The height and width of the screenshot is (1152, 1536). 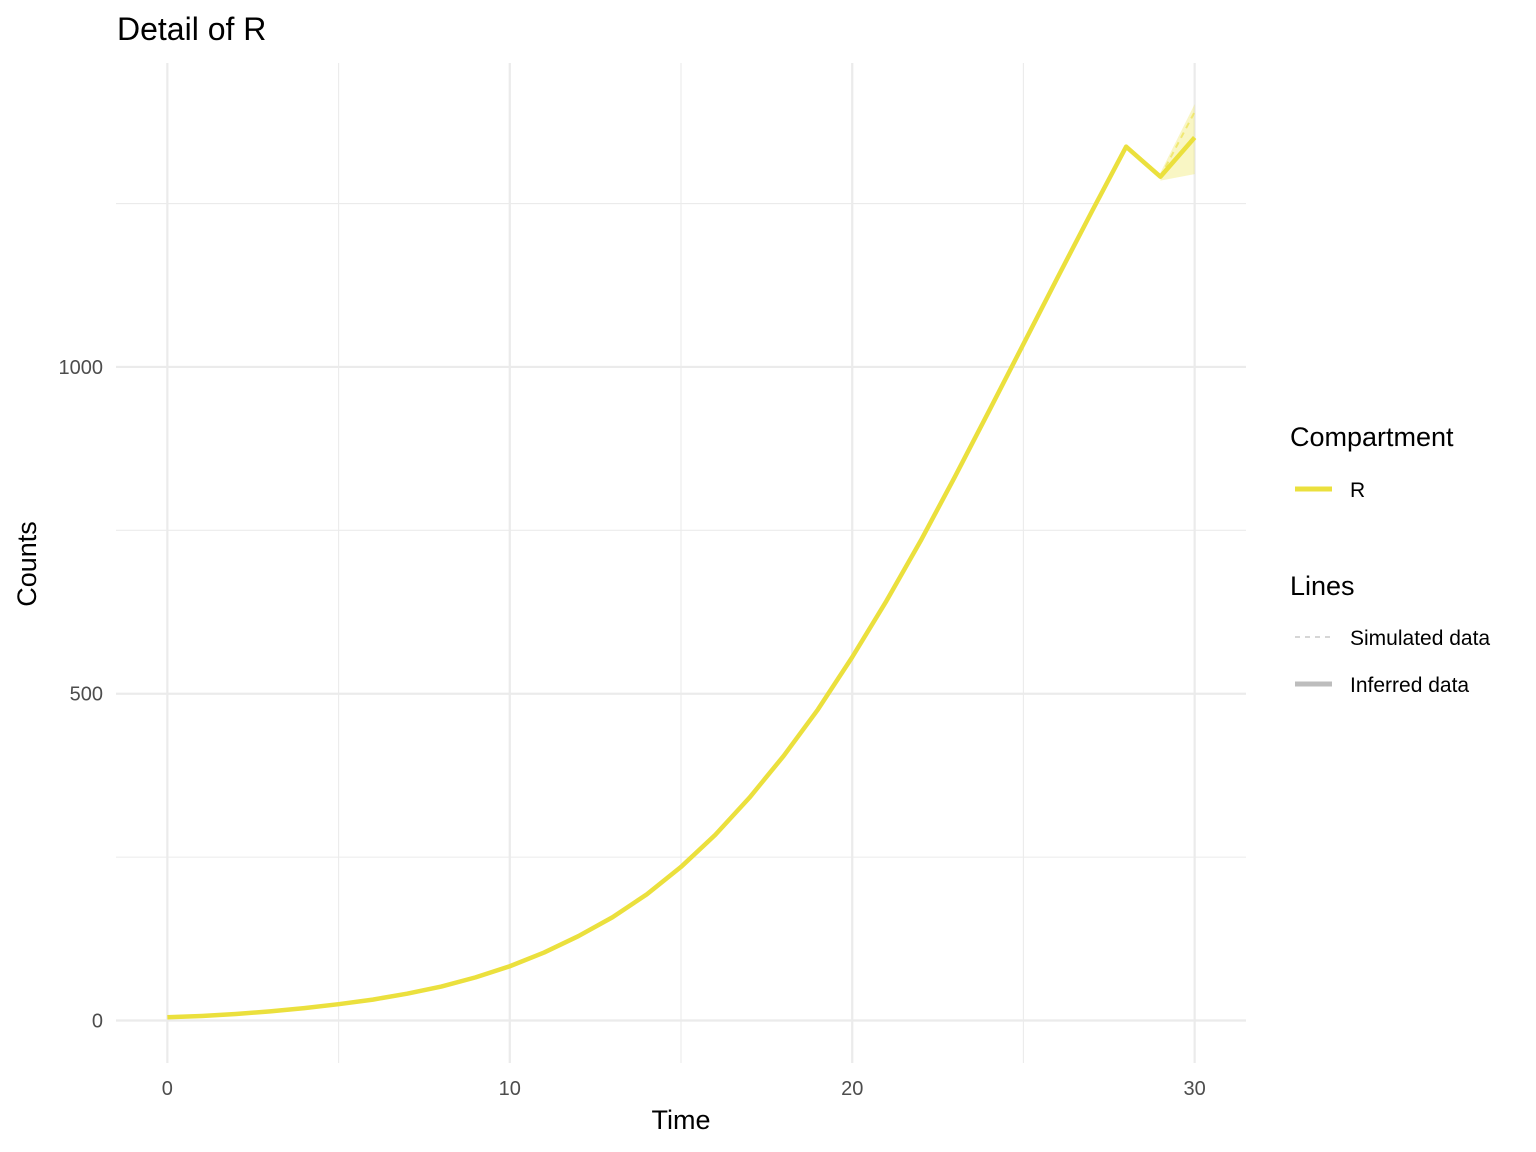 What do you see at coordinates (1195, 1089) in the screenshot?
I see `x-tick-label: 30` at bounding box center [1195, 1089].